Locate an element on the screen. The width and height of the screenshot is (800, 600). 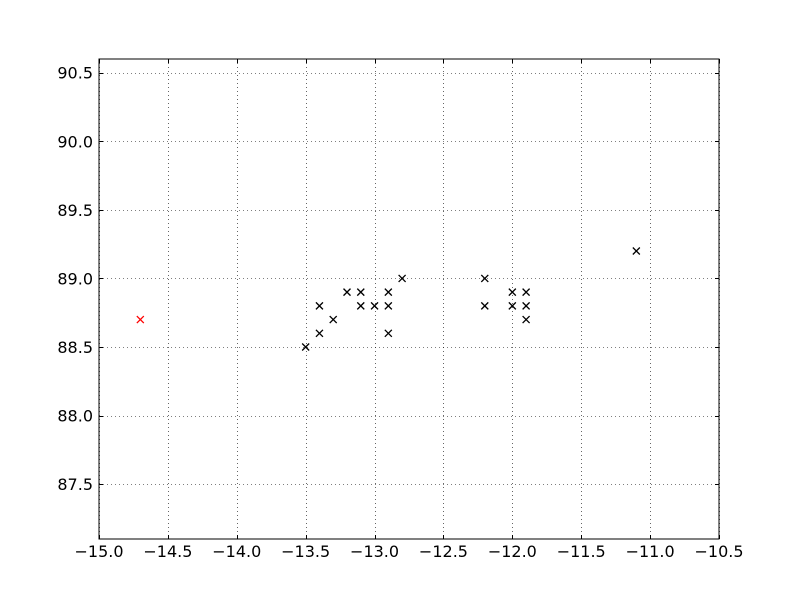
y-tick-label: 88.5 is located at coordinates (75, 347).